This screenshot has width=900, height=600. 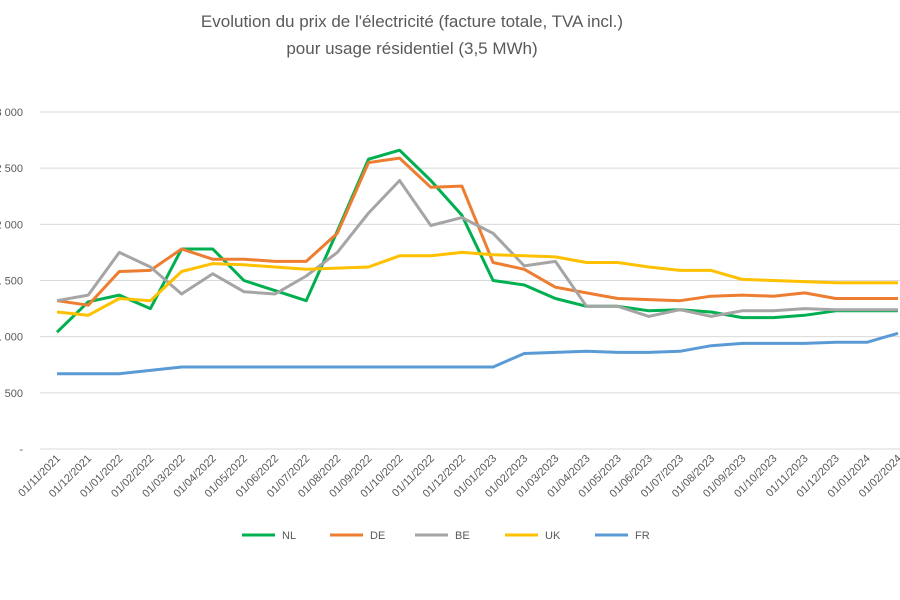 What do you see at coordinates (462, 536) in the screenshot?
I see `legend-label-be: BE` at bounding box center [462, 536].